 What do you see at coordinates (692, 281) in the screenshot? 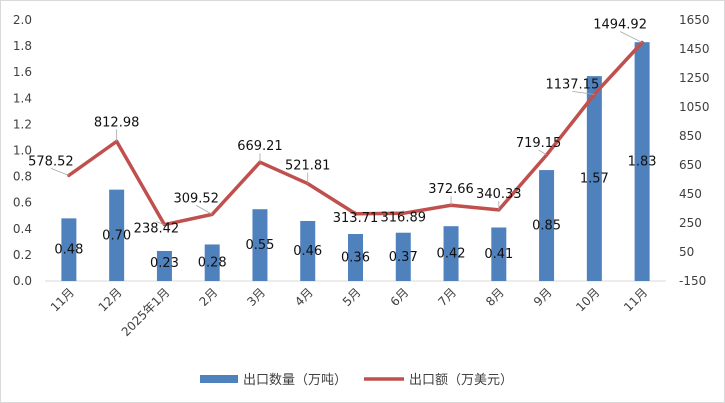
I see `right-tick-label: -150` at bounding box center [692, 281].